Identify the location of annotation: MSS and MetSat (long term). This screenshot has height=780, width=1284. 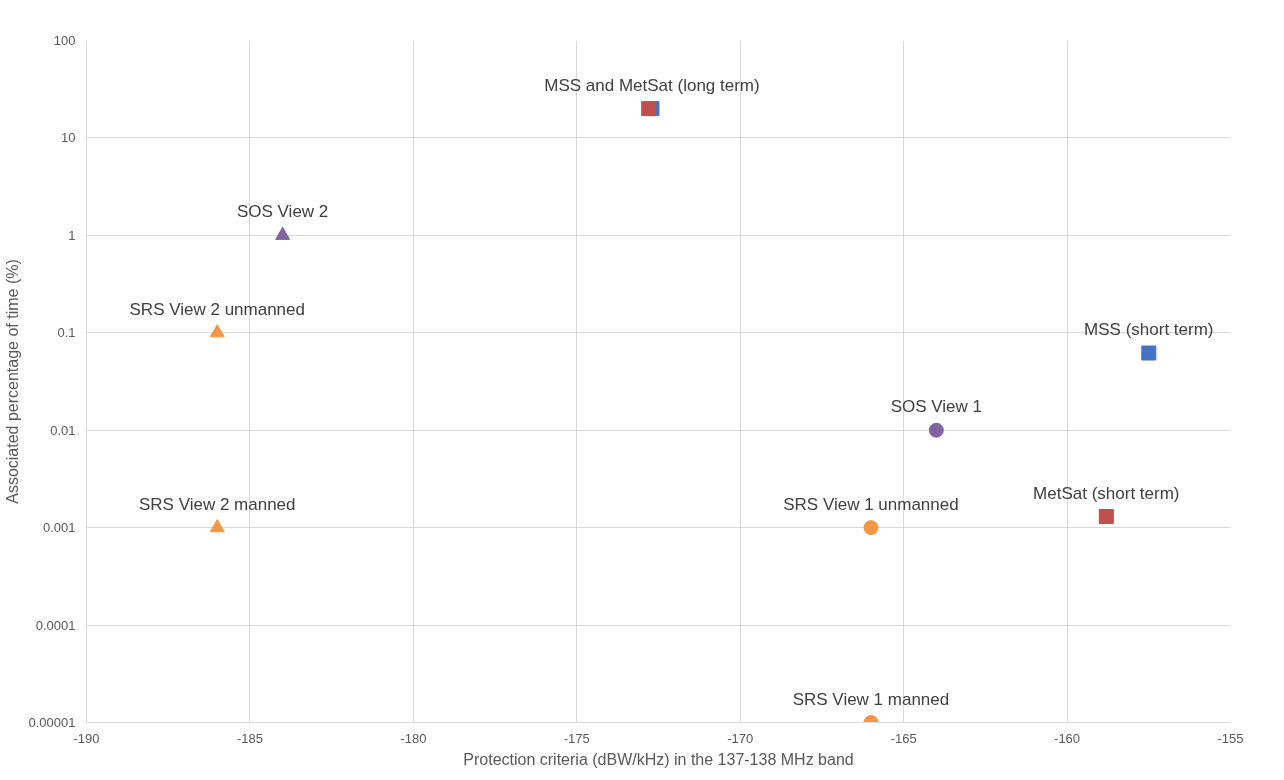
(652, 85).